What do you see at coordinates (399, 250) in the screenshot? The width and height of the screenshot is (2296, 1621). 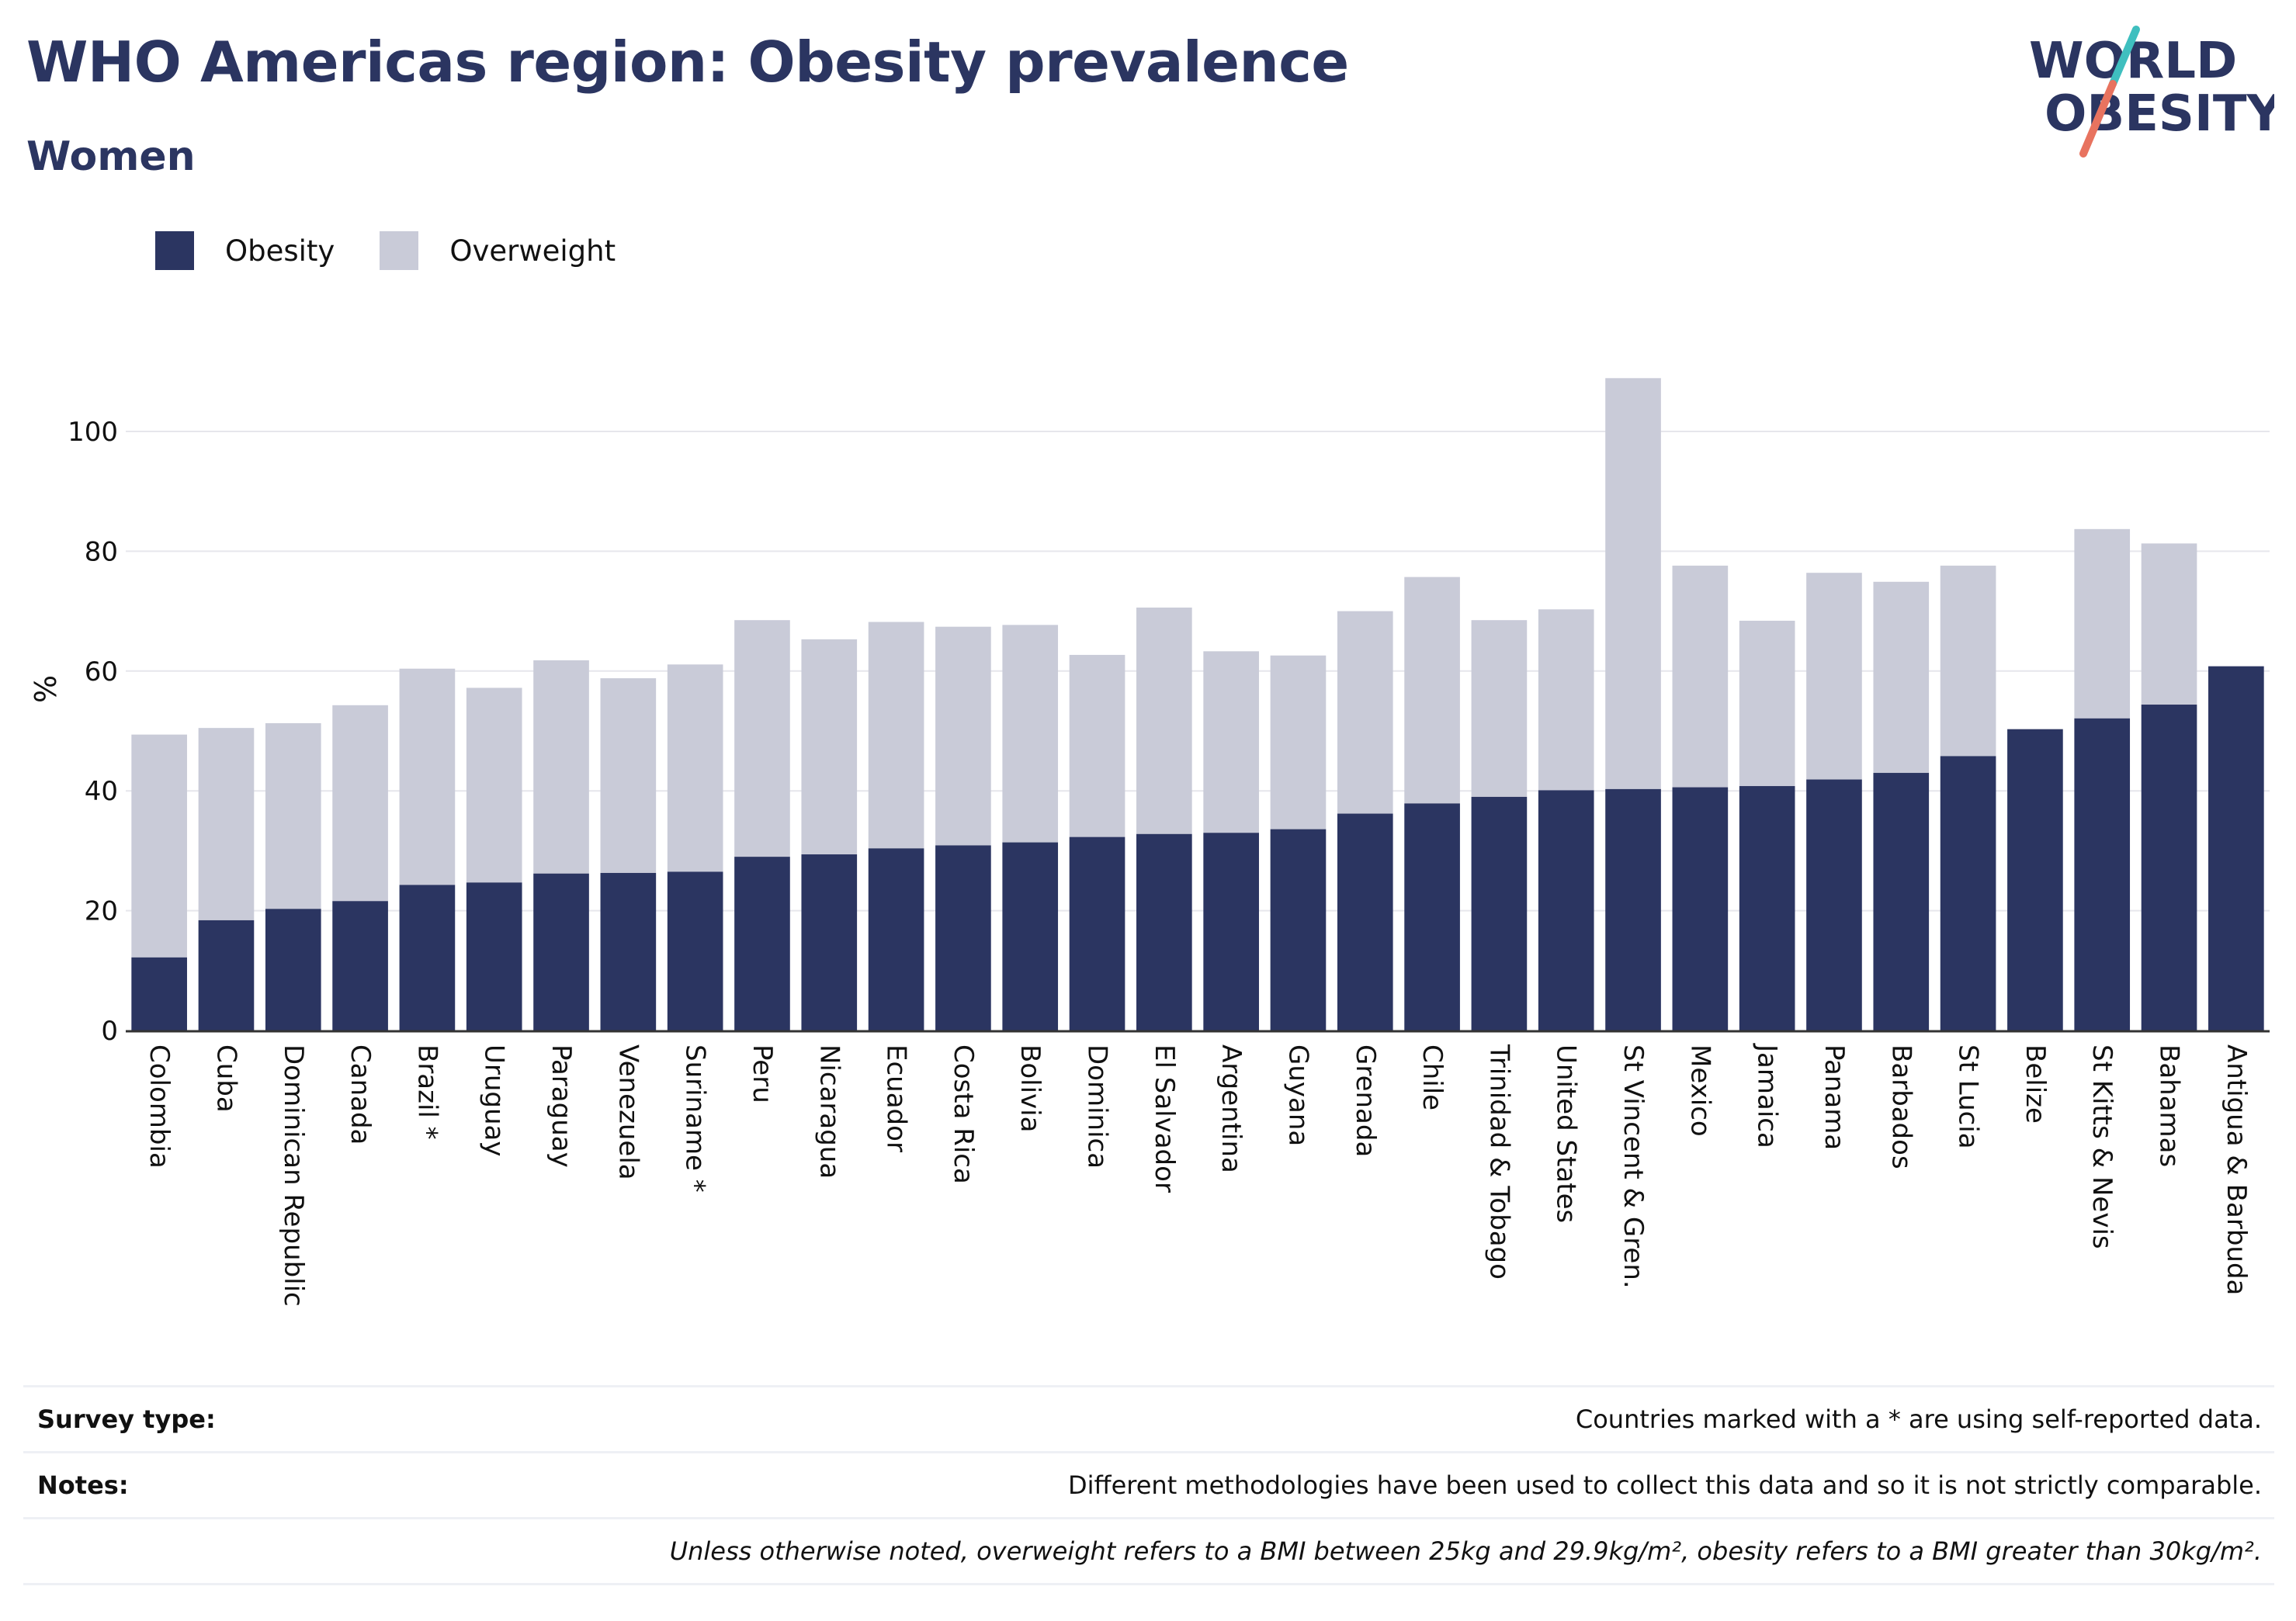 I see `legend-swatch-overweight` at bounding box center [399, 250].